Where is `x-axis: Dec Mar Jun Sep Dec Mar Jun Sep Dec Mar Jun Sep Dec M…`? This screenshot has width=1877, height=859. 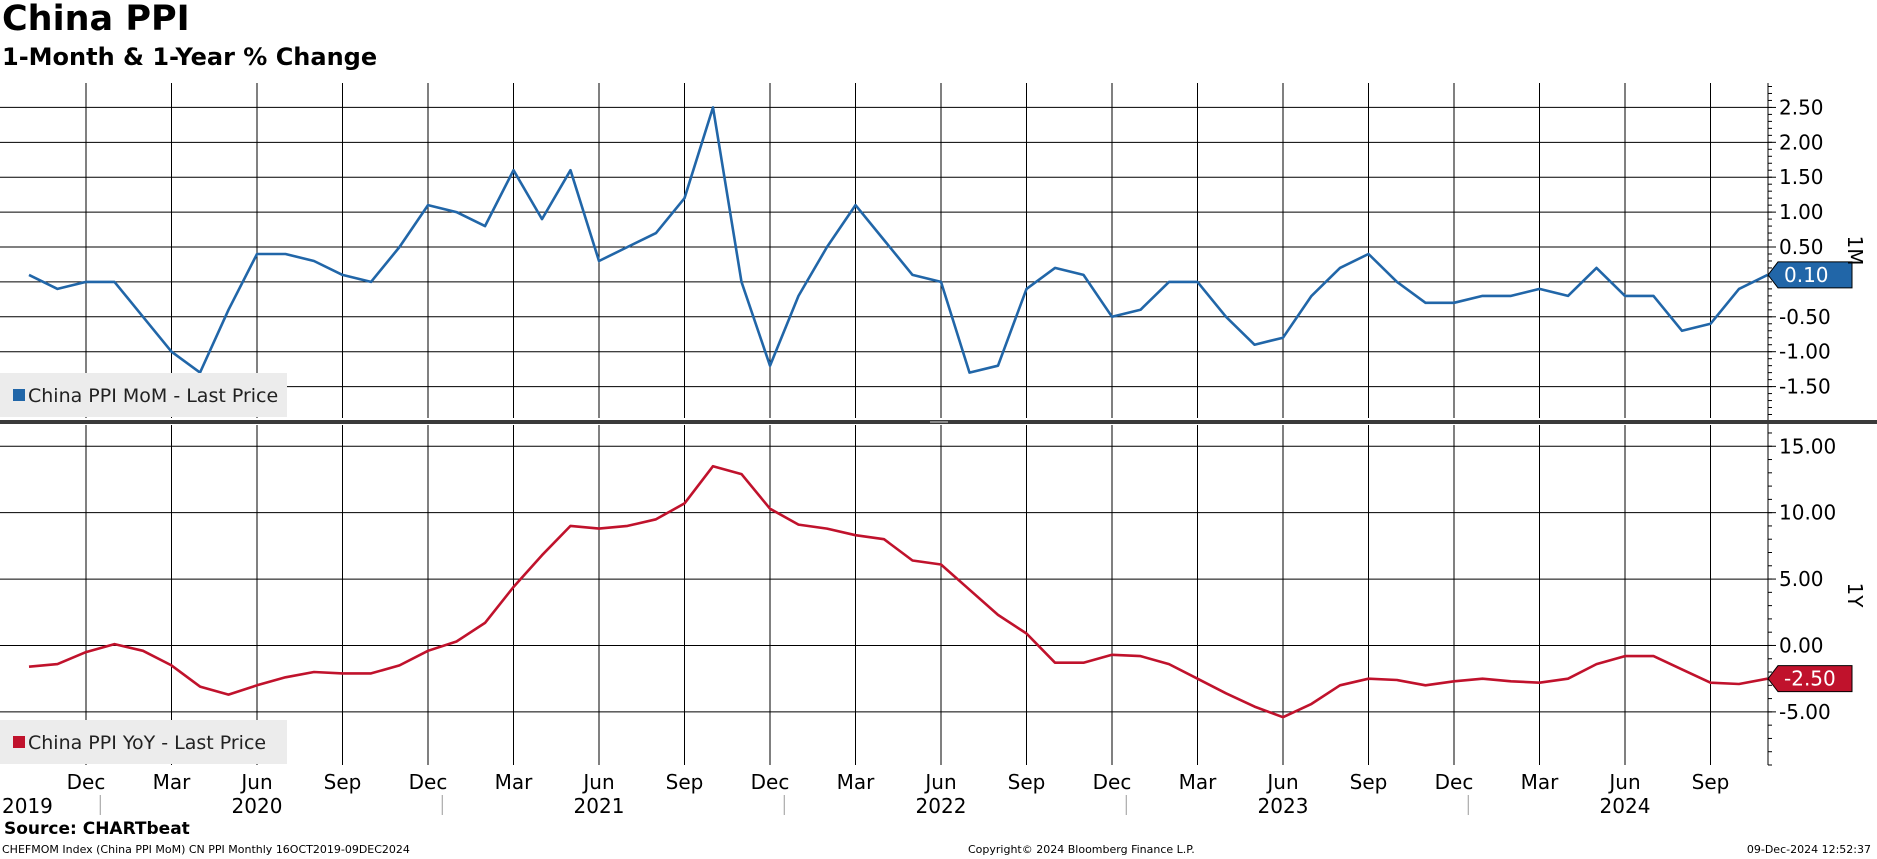
x-axis: Dec Mar Jun Sep Dec Mar Jun Sep Dec Mar Jun Sep Dec M… is located at coordinates (865, 794).